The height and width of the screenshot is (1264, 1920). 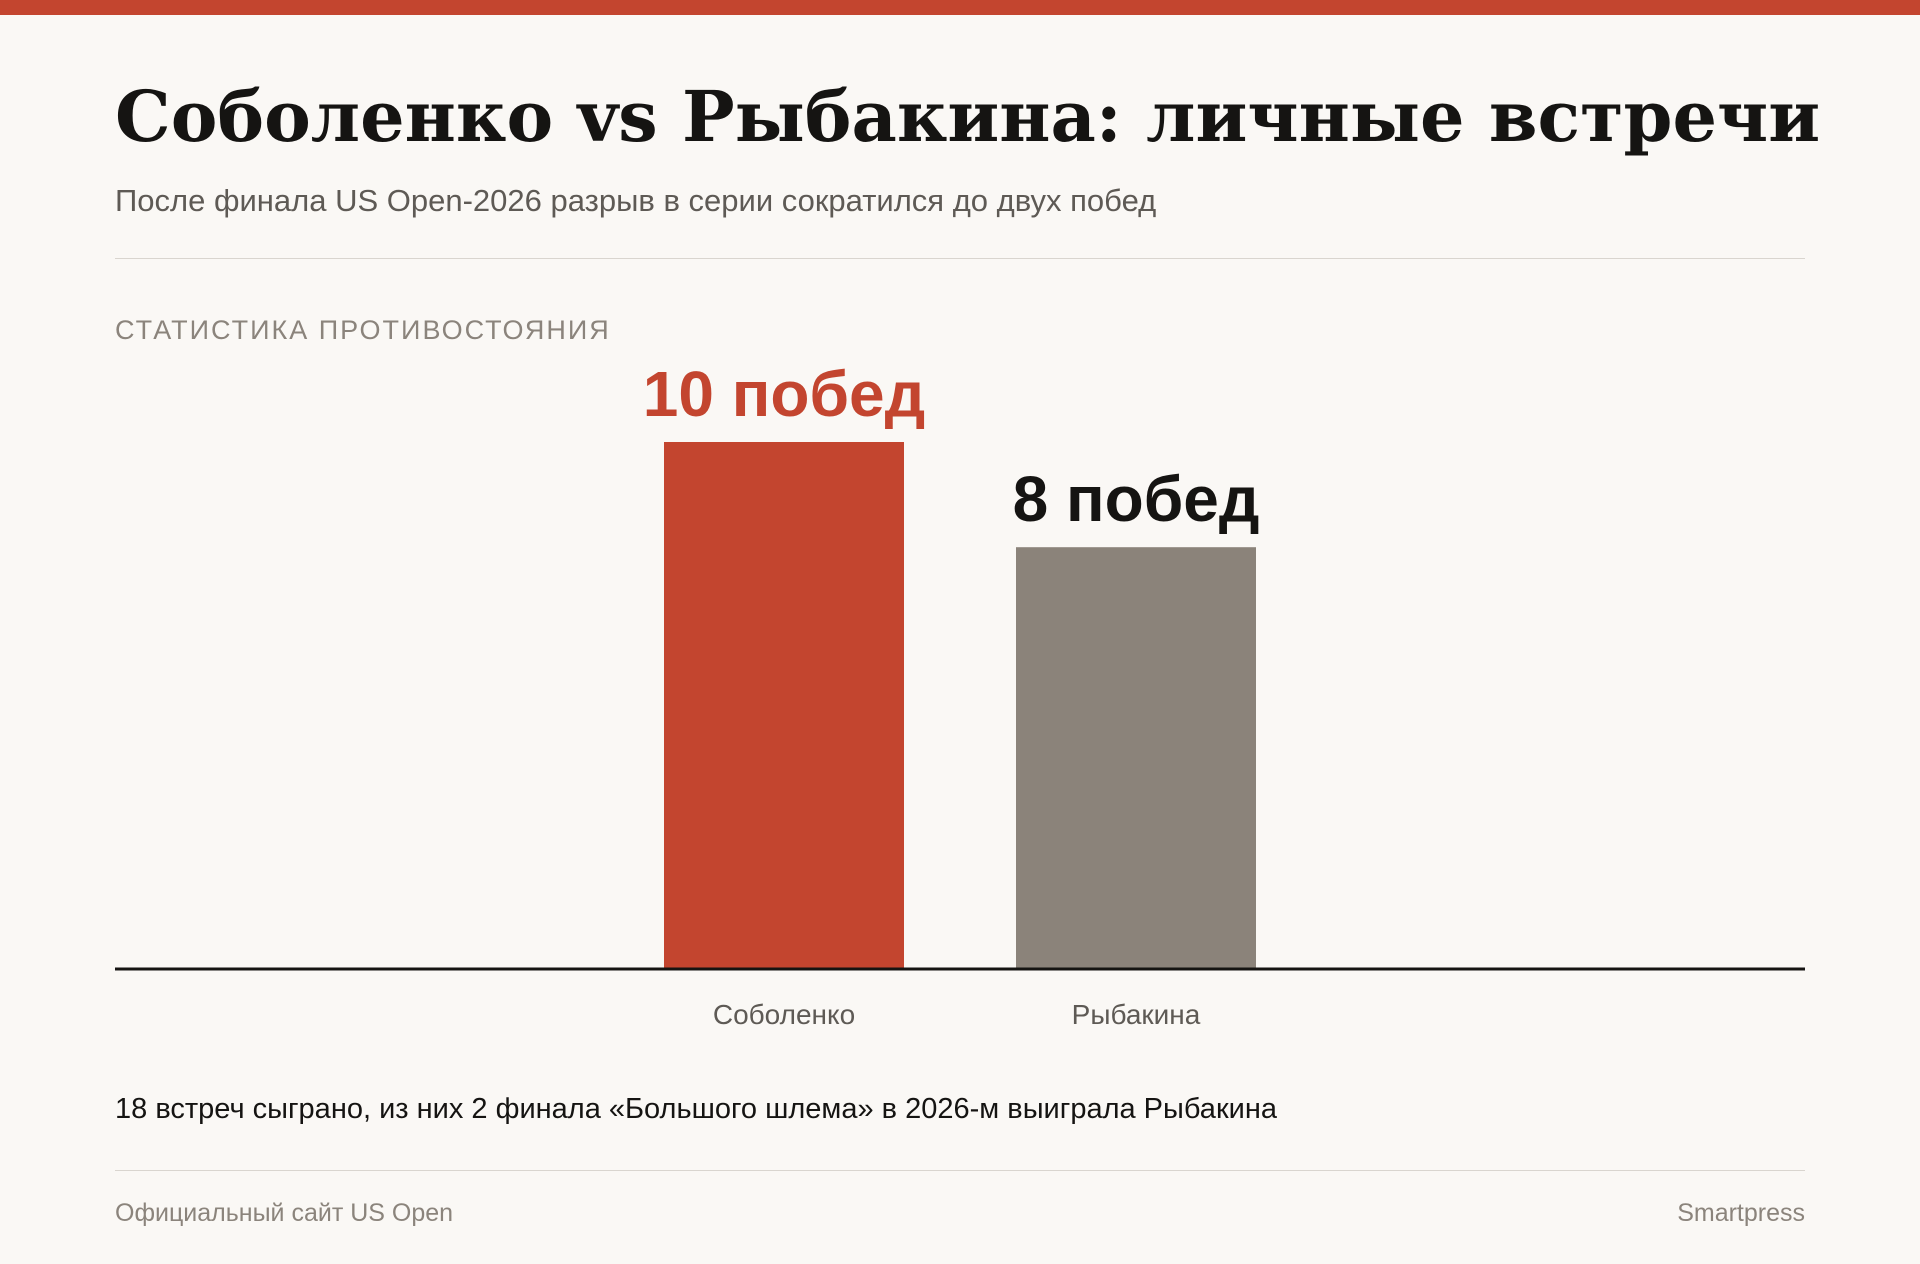 What do you see at coordinates (784, 394) in the screenshot?
I see `bar-value-label-1: 10 побед` at bounding box center [784, 394].